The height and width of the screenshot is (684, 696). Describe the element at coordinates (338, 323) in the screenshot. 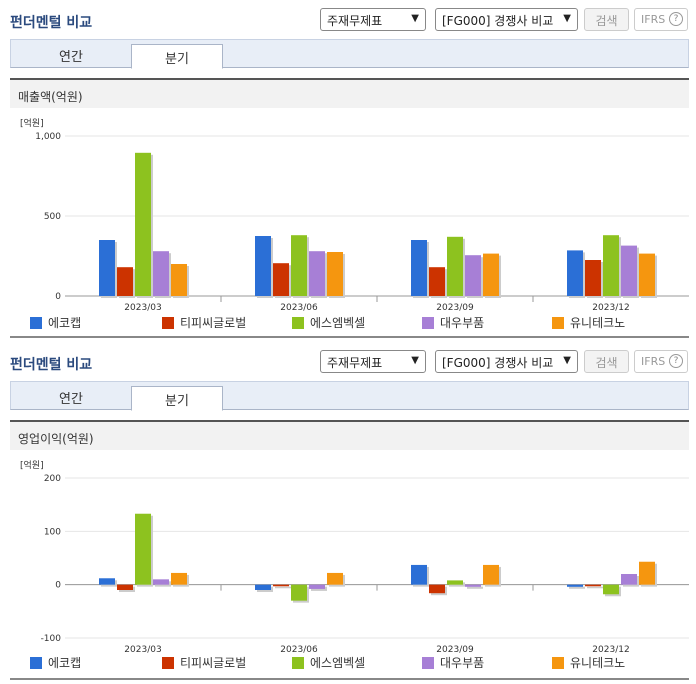

I see `legend-label: 에스엠벡셀` at that location.